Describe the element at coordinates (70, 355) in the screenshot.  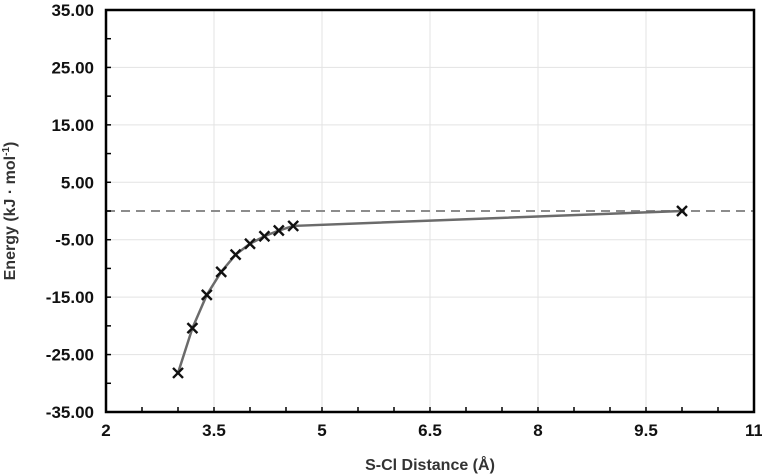
I see `y-tick-label: -25.00` at that location.